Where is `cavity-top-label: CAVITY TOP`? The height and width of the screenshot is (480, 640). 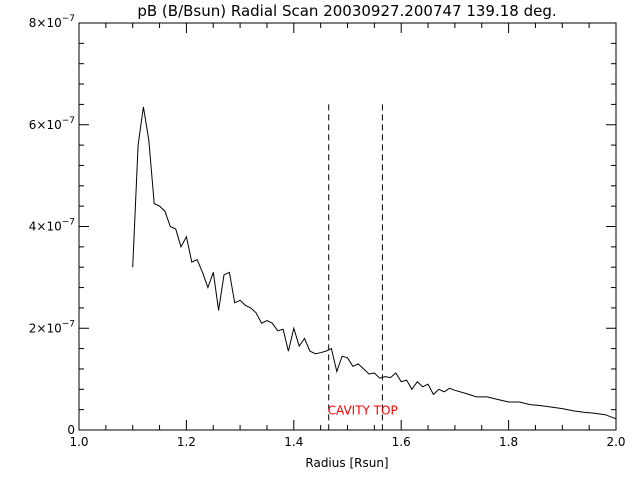
cavity-top-label: CAVITY TOP is located at coordinates (363, 411).